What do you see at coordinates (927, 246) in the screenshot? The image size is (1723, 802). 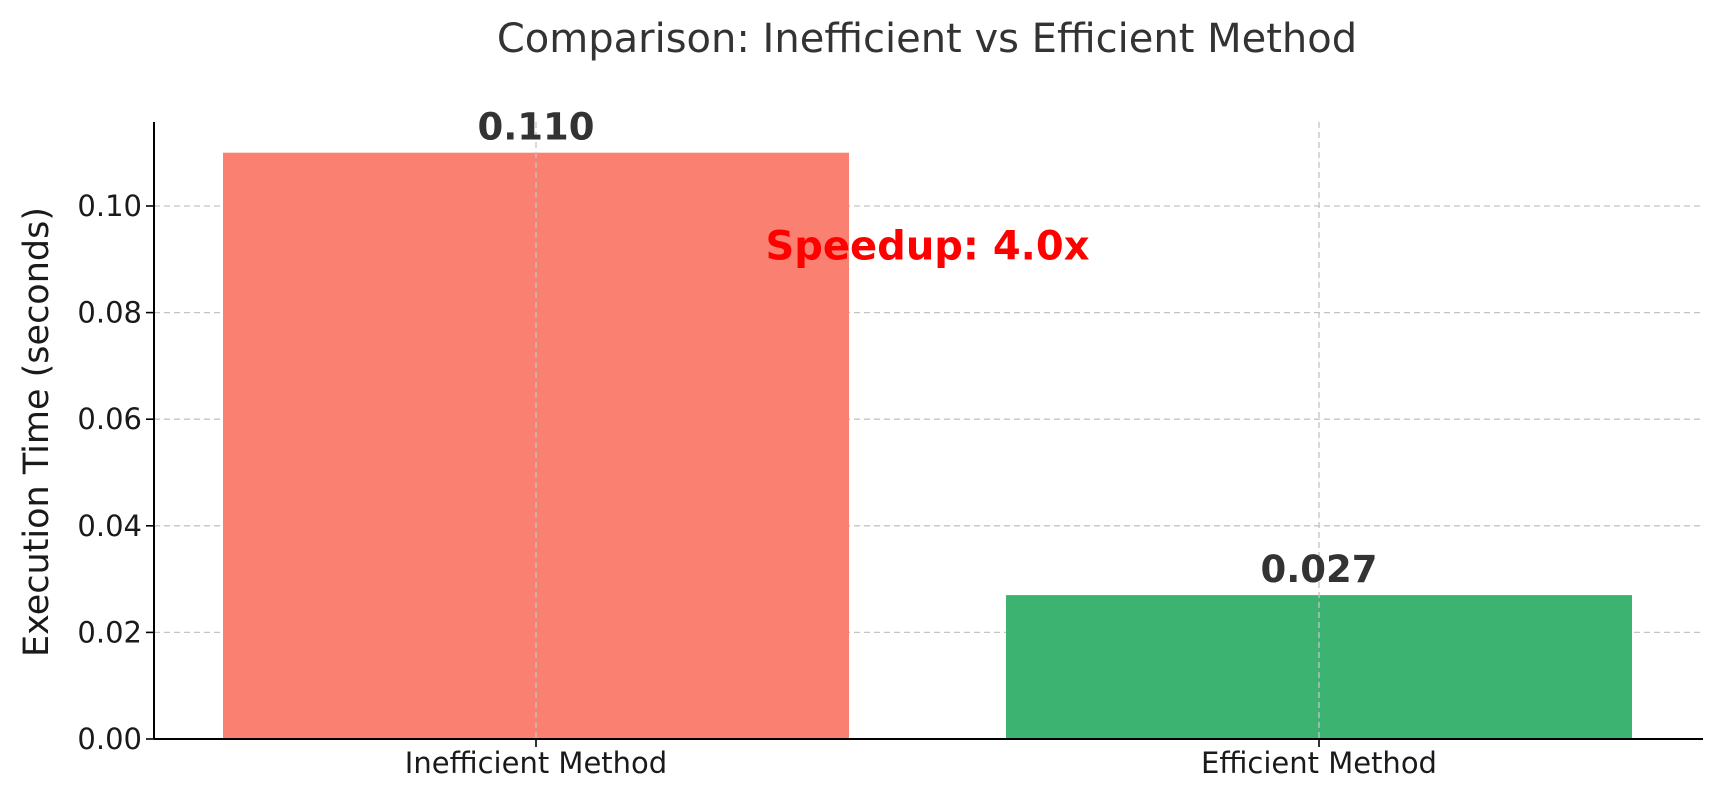 I see `speedup-annotation: Speedup: 4.0x` at bounding box center [927, 246].